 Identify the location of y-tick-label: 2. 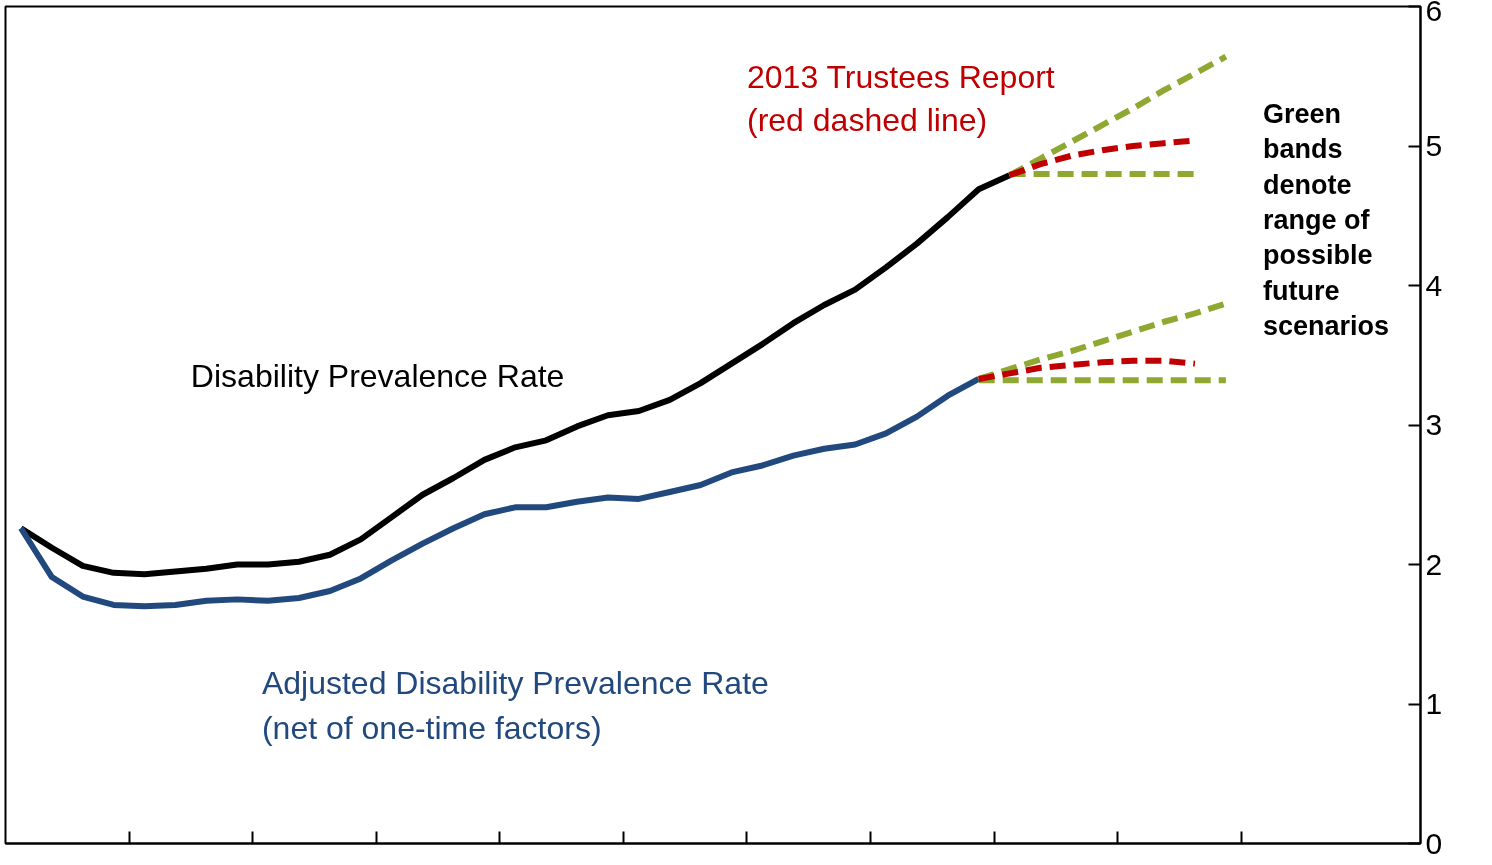
(1434, 564).